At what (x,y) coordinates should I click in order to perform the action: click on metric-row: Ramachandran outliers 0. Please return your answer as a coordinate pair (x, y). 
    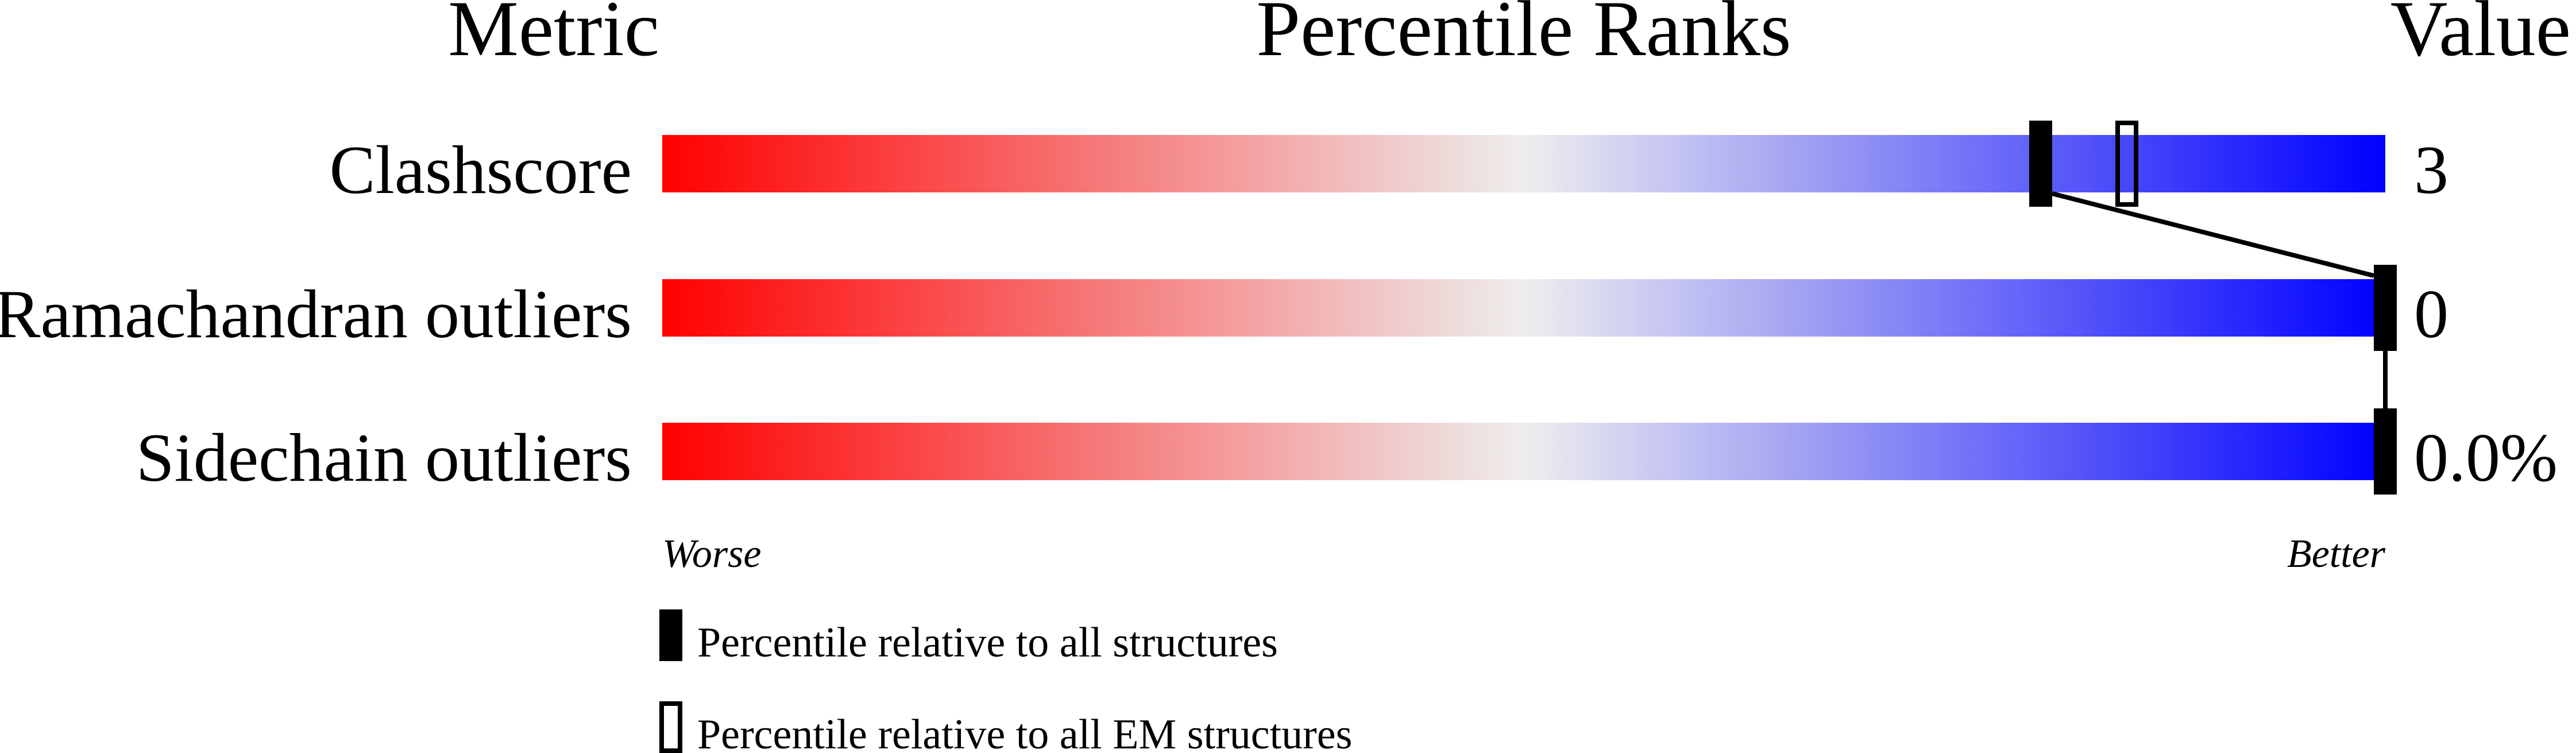
    Looking at the image, I should click on (1224, 314).